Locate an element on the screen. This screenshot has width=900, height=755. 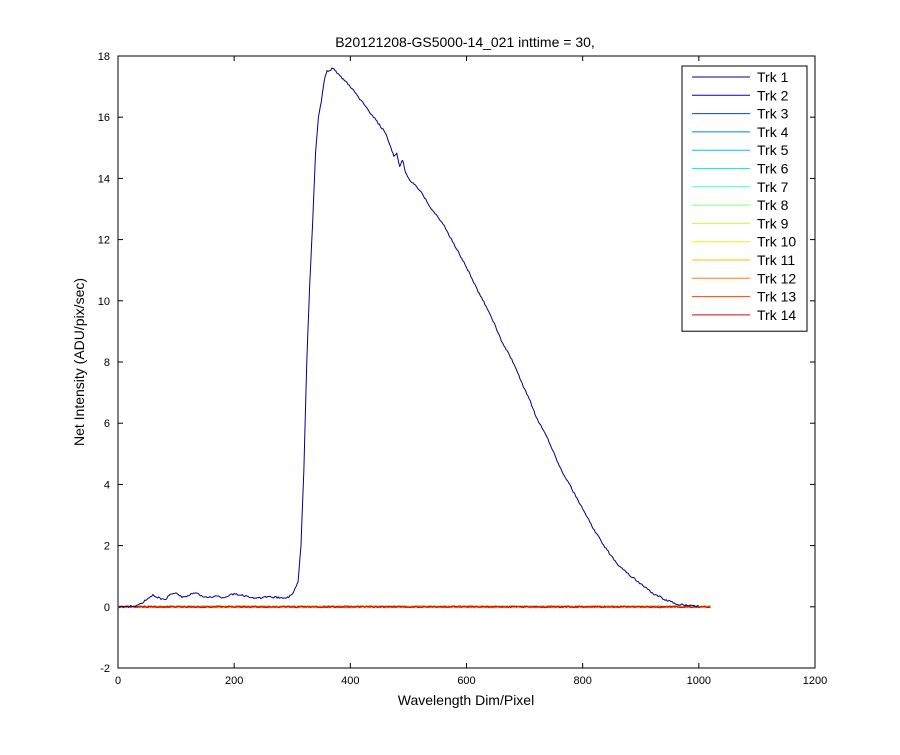
x-tick-label: 800 is located at coordinates (582, 681).